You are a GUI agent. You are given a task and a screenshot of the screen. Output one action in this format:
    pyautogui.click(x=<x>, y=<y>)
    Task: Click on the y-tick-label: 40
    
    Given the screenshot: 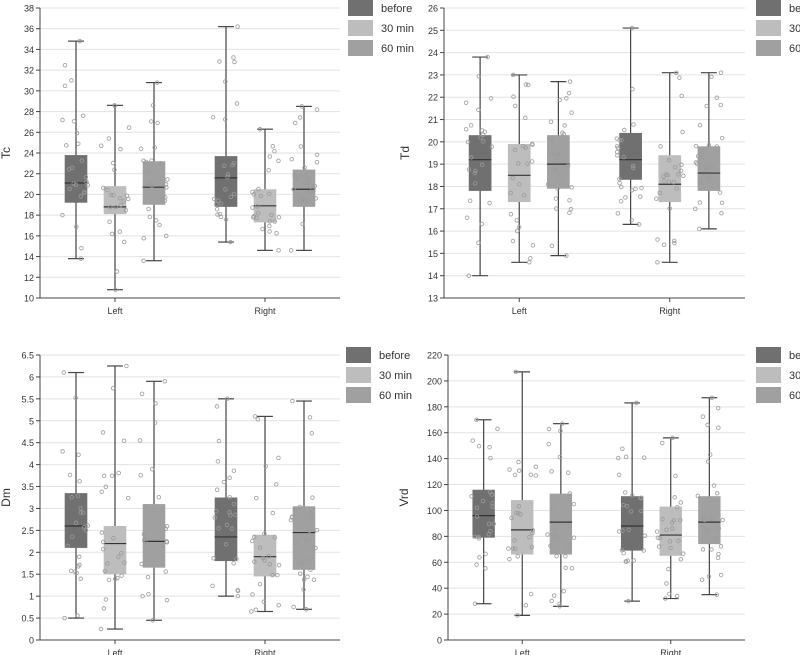 What is the action you would take?
    pyautogui.click(x=437, y=589)
    